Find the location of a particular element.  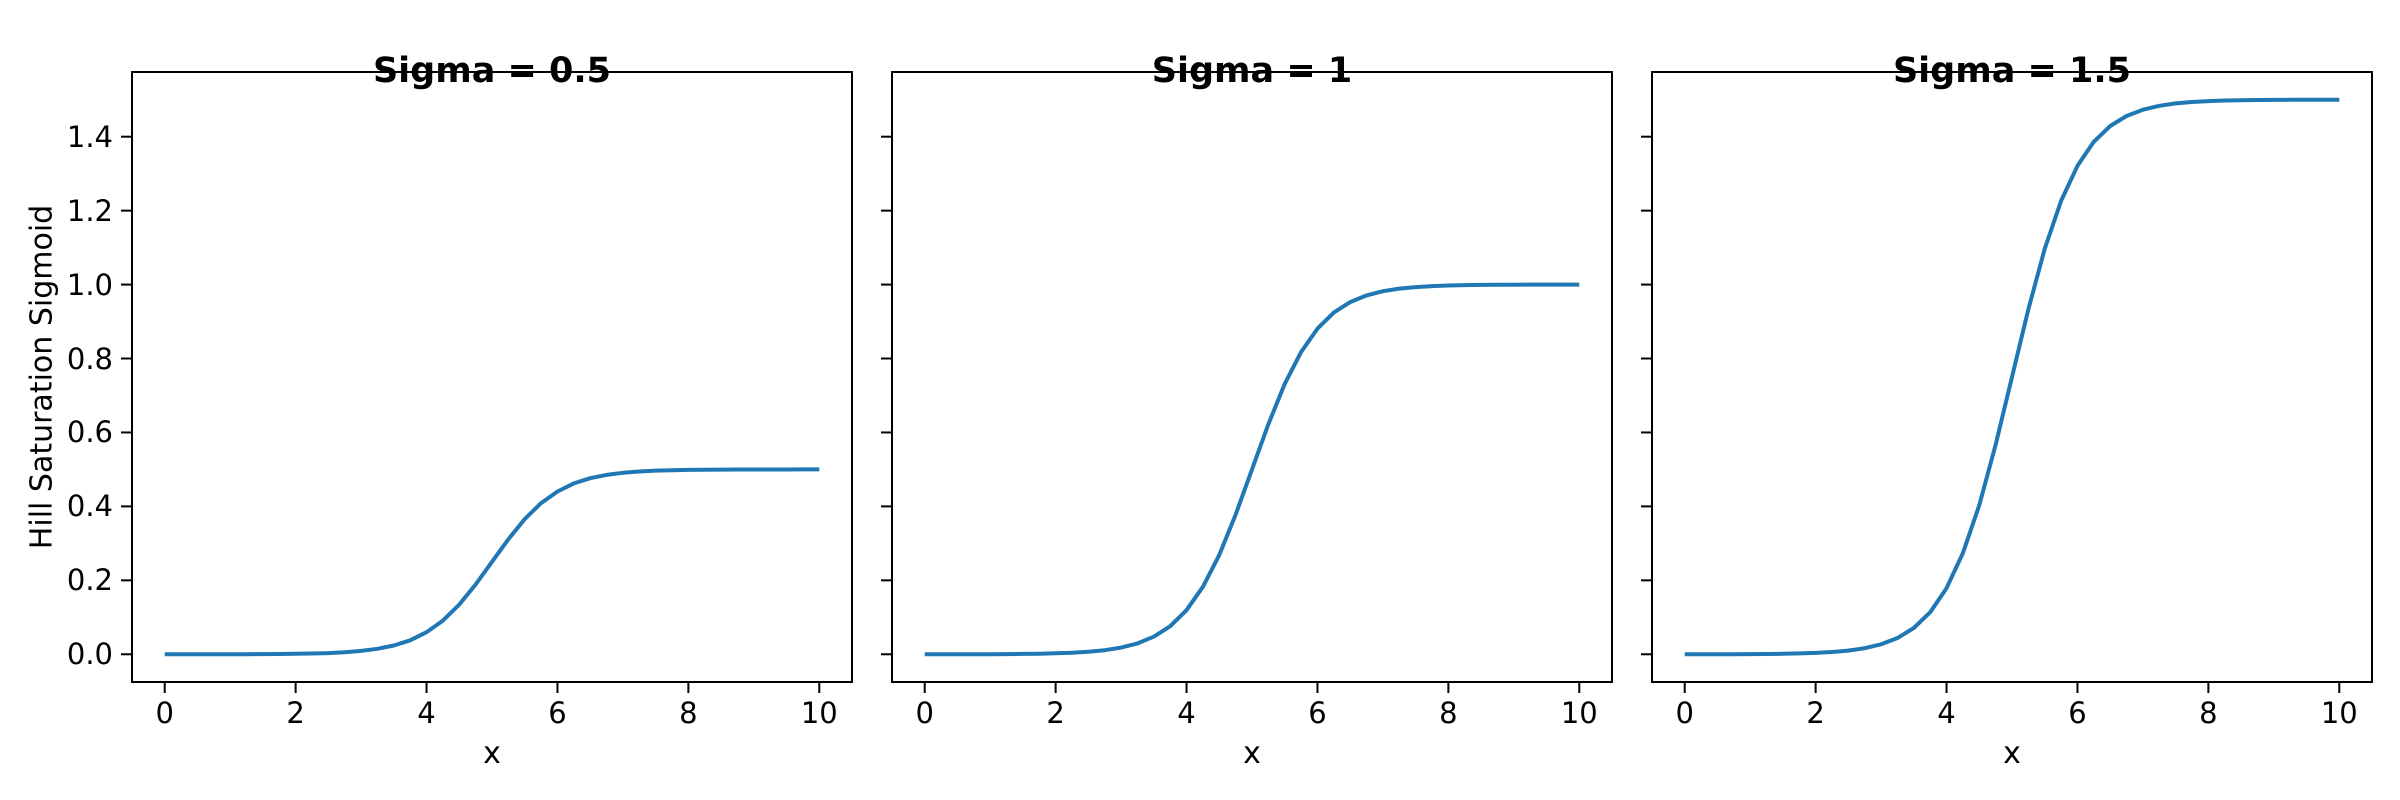

y-tick-label: 1.0 is located at coordinates (89, 284).